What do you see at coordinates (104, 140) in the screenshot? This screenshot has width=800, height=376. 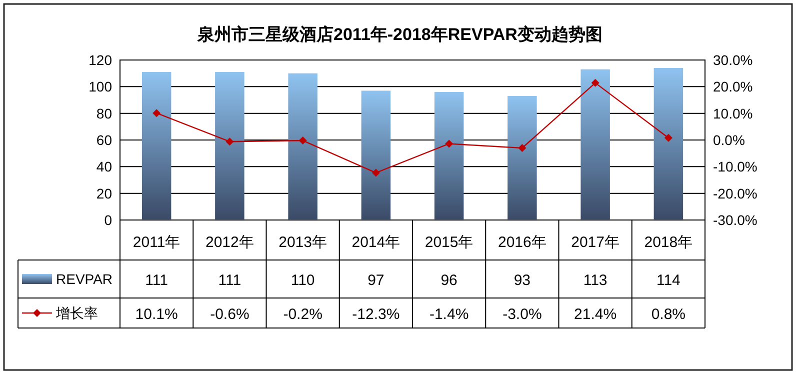 I see `y-tick-label: 60` at bounding box center [104, 140].